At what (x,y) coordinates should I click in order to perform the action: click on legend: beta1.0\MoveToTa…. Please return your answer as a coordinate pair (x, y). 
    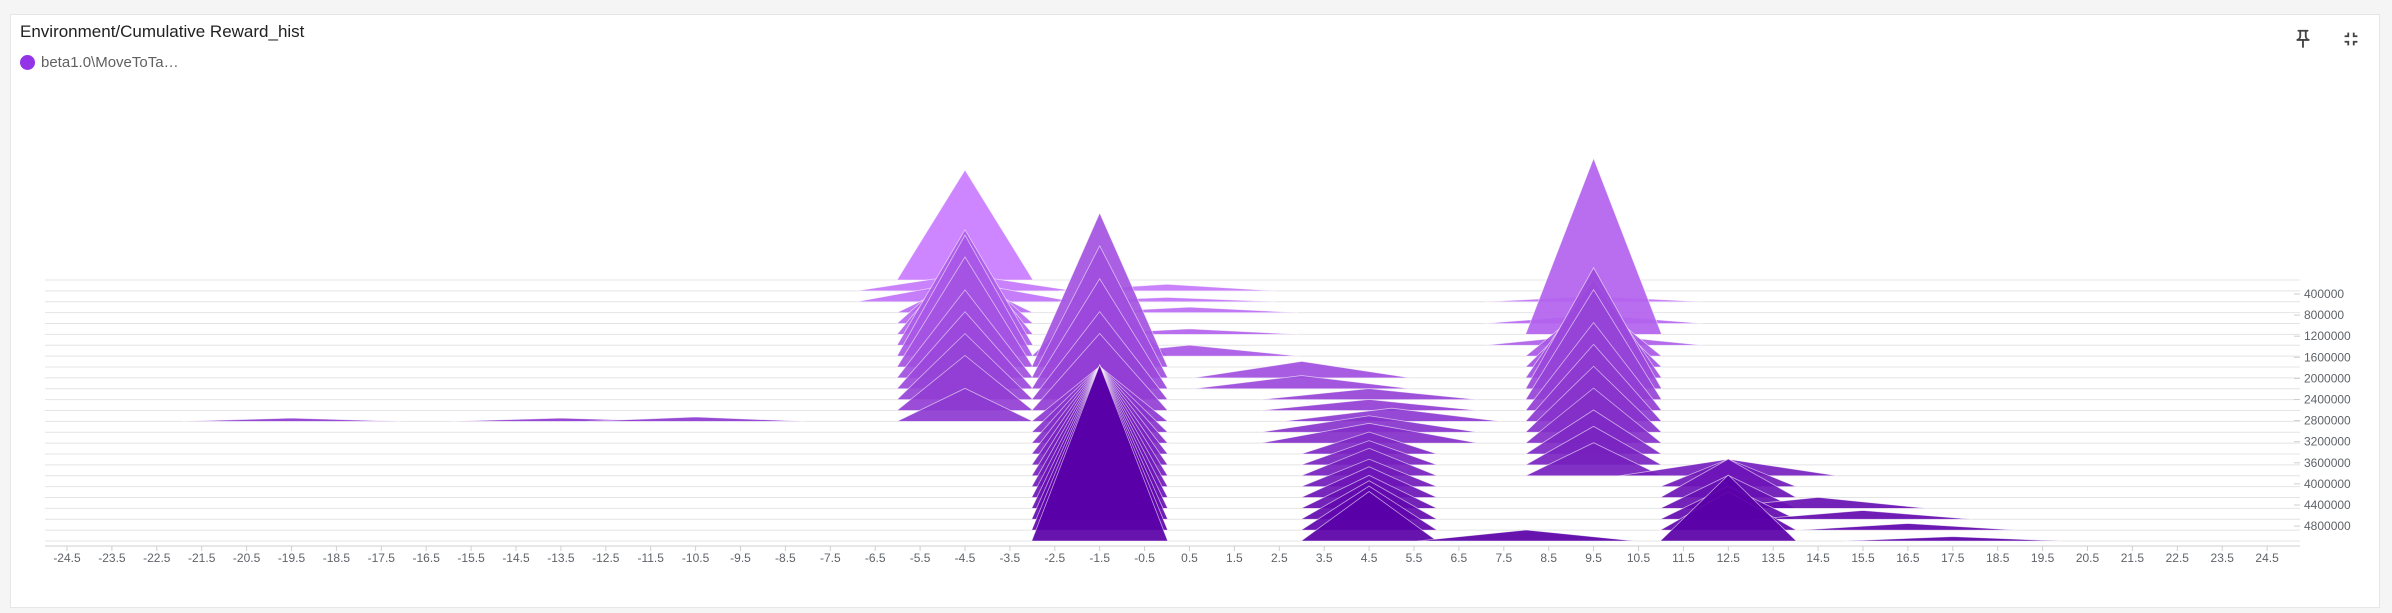
    Looking at the image, I should click on (99, 62).